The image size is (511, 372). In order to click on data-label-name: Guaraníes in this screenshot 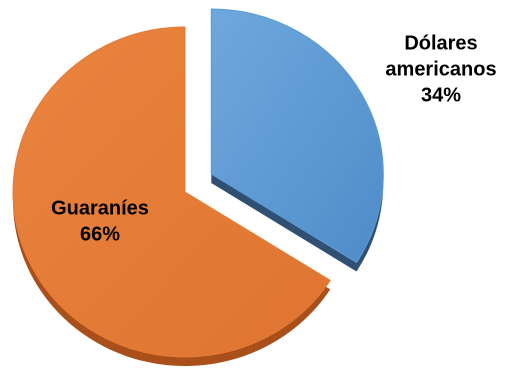, I will do `click(100, 208)`.